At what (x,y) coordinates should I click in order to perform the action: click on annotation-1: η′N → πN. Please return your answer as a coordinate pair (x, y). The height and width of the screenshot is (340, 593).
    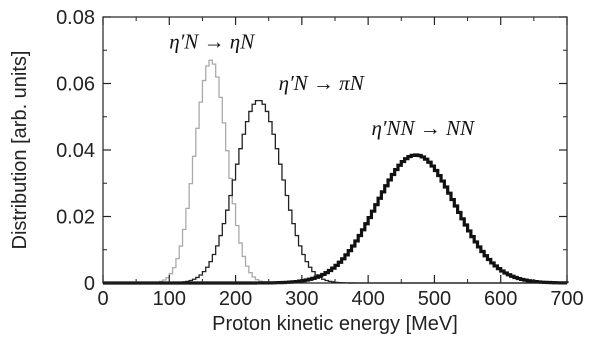
    Looking at the image, I should click on (322, 83).